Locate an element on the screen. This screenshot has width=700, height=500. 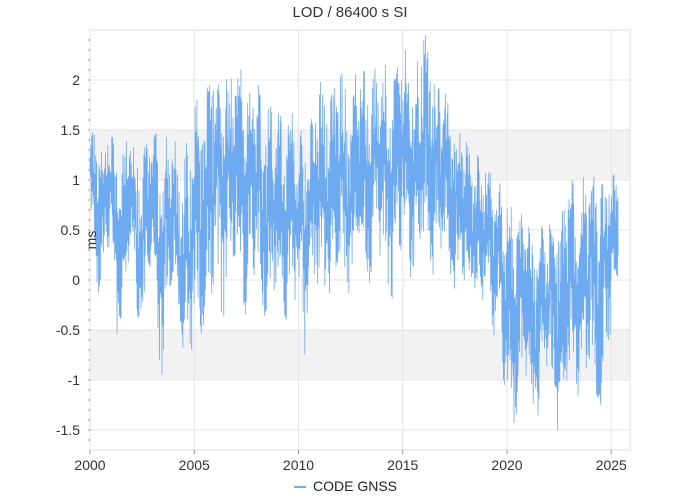
x-axis-ticks: 2000 2005 2010 2015 2020 2025 is located at coordinates (350, 461).